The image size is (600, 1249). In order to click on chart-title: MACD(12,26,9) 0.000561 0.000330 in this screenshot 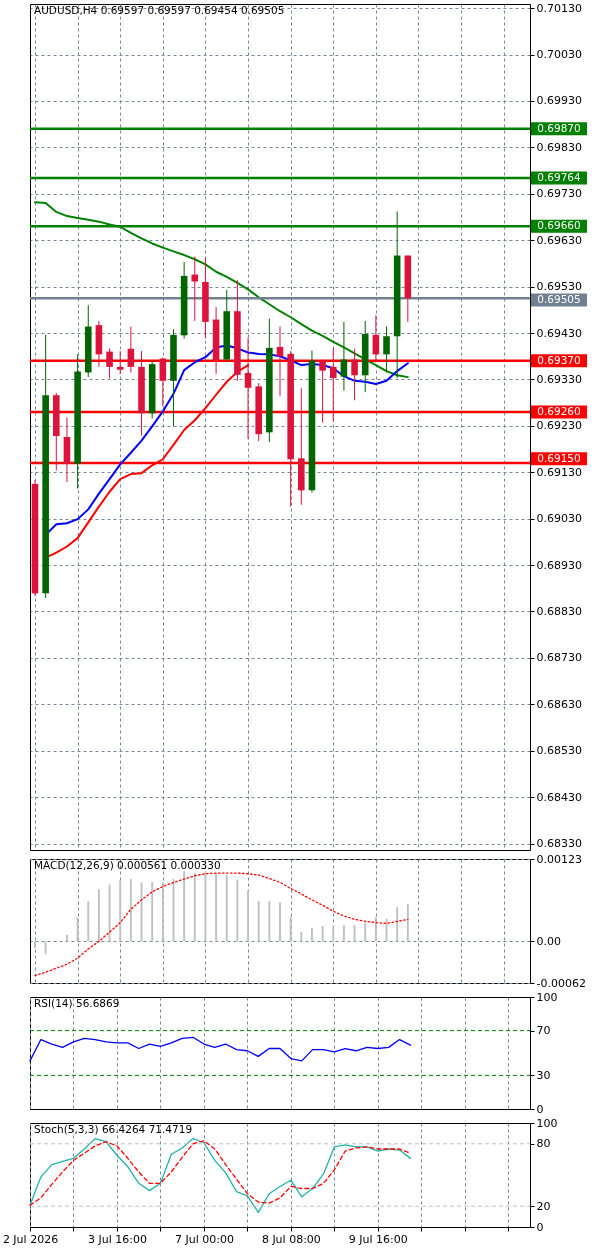, I will do `click(127, 865)`.